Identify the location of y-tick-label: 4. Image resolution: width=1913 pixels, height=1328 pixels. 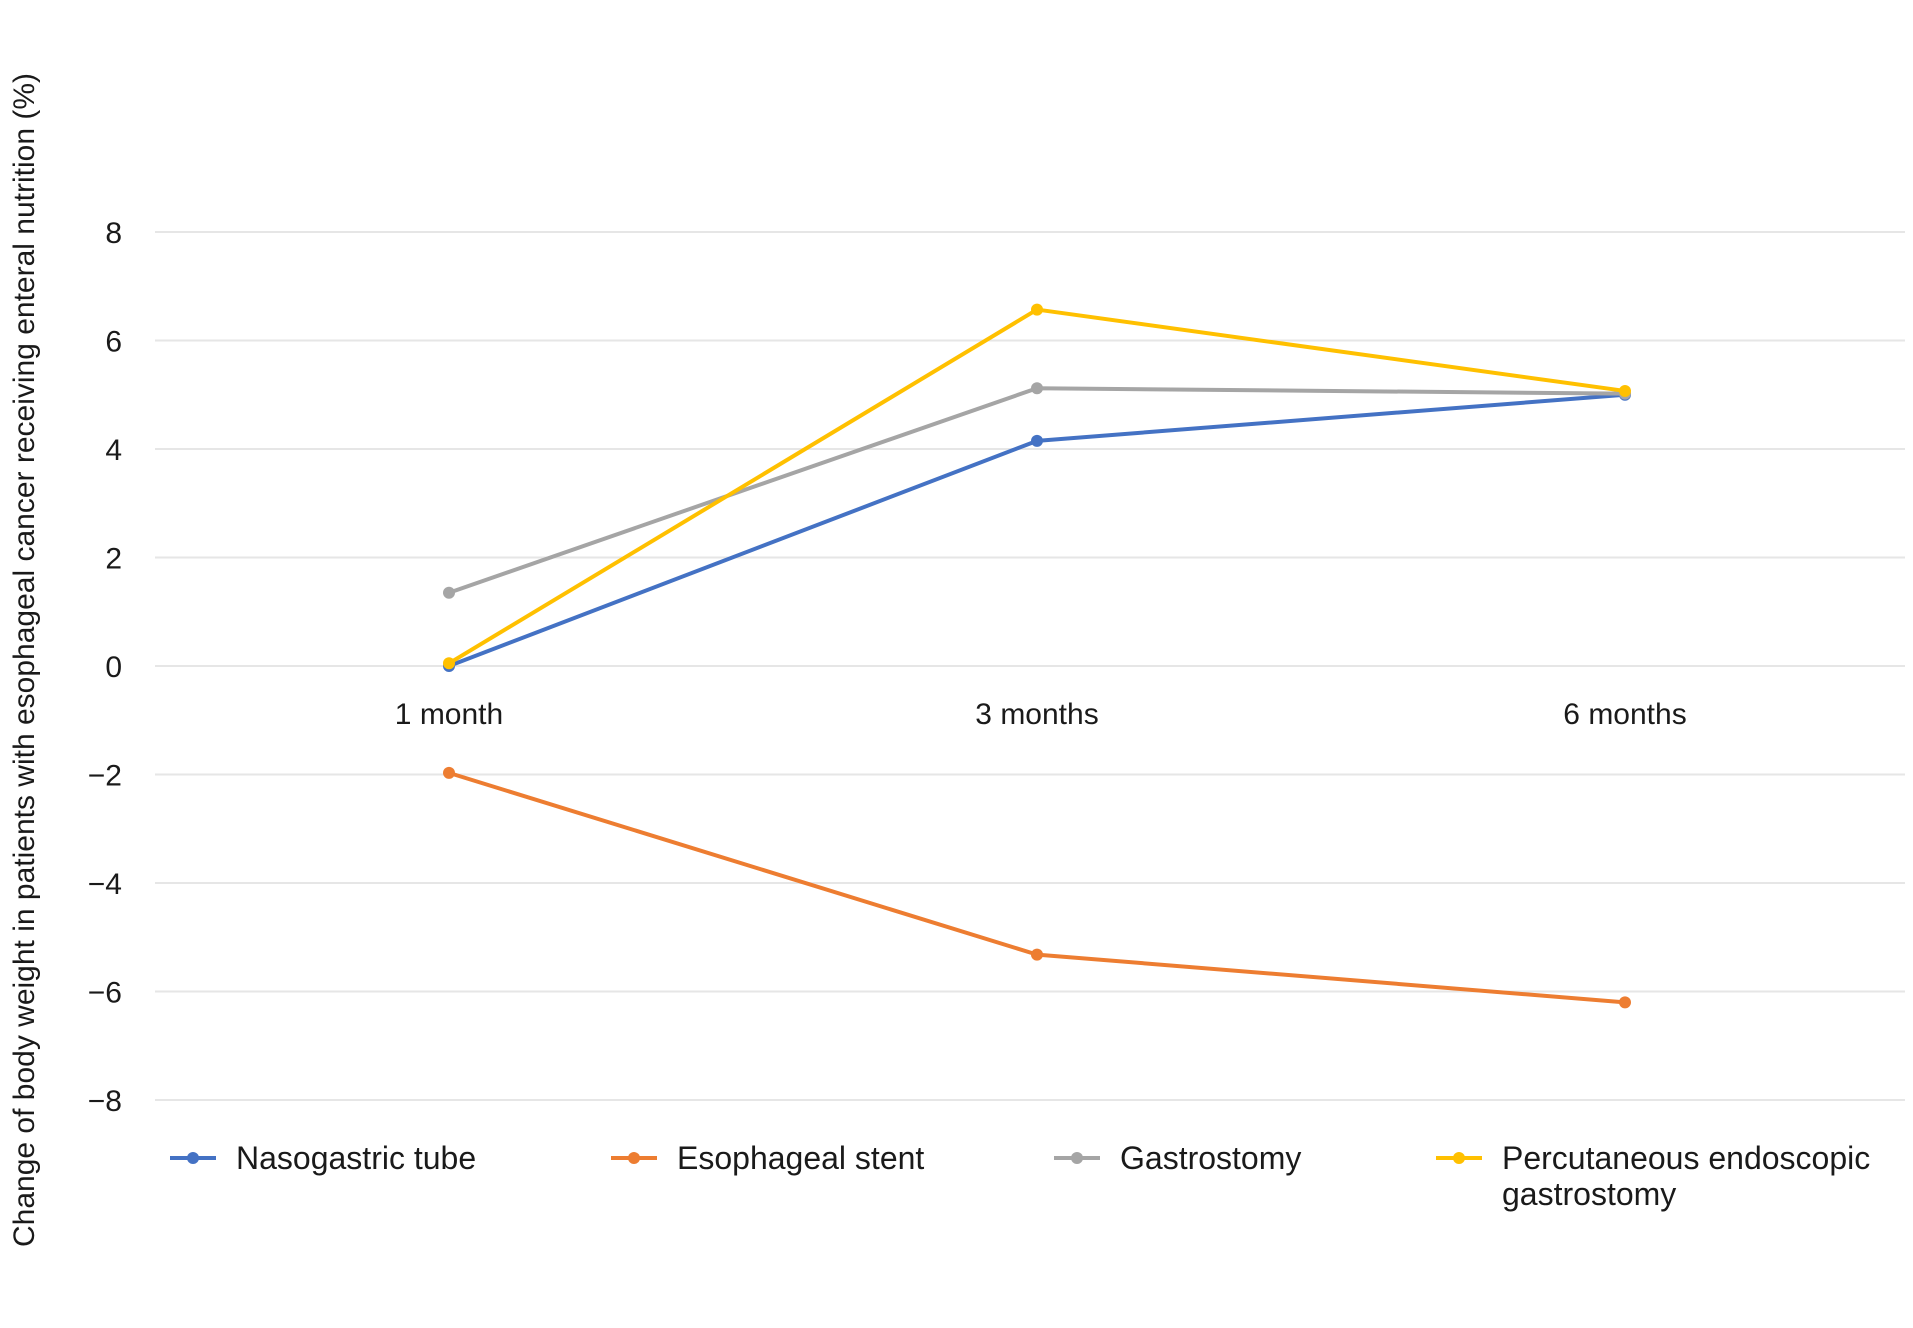
(113, 450).